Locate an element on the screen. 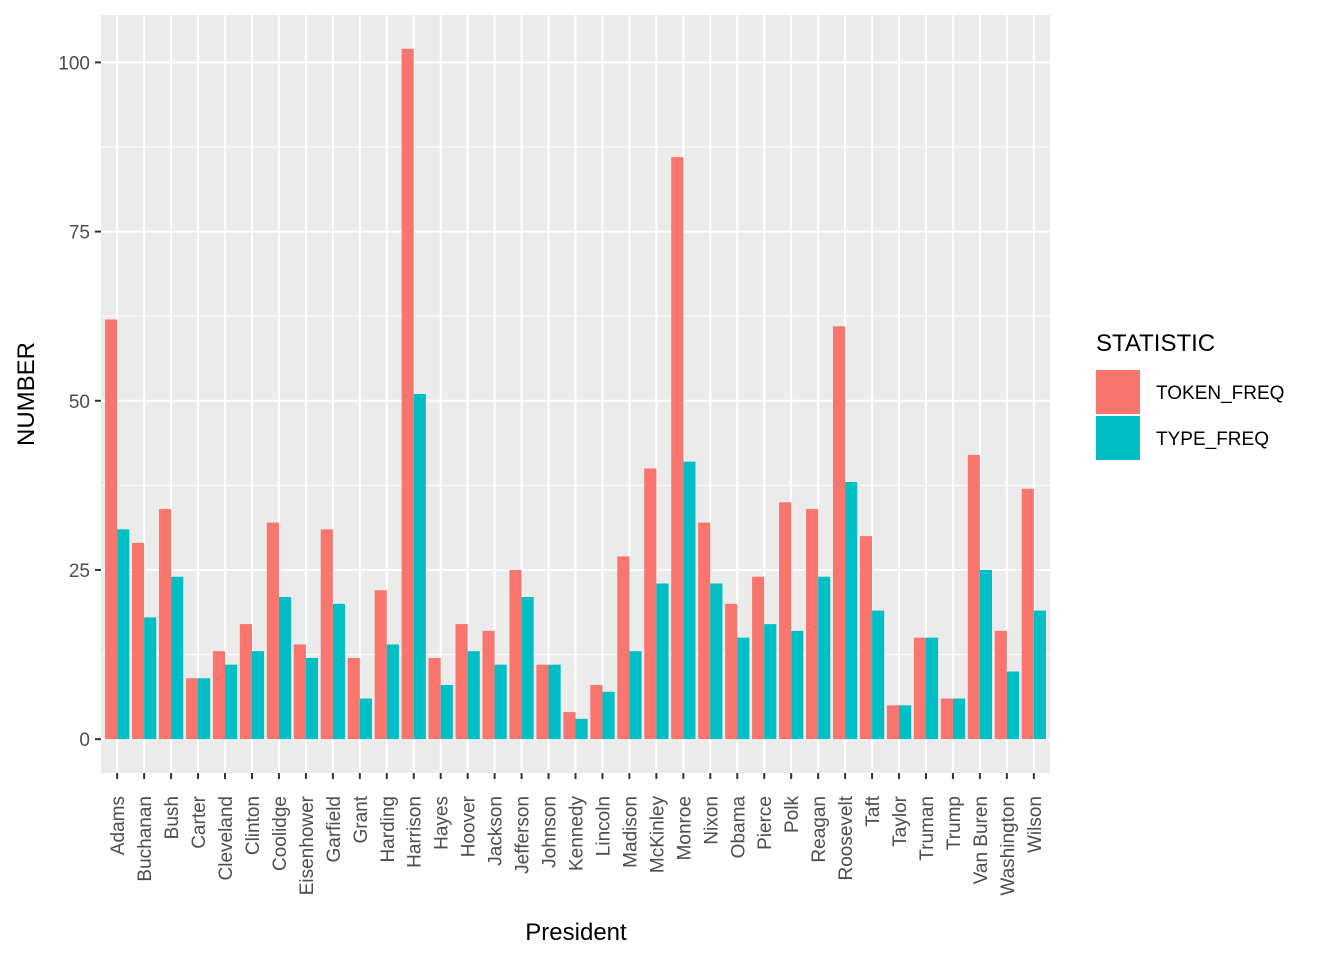  bar-token-freq-polk is located at coordinates (785, 621).